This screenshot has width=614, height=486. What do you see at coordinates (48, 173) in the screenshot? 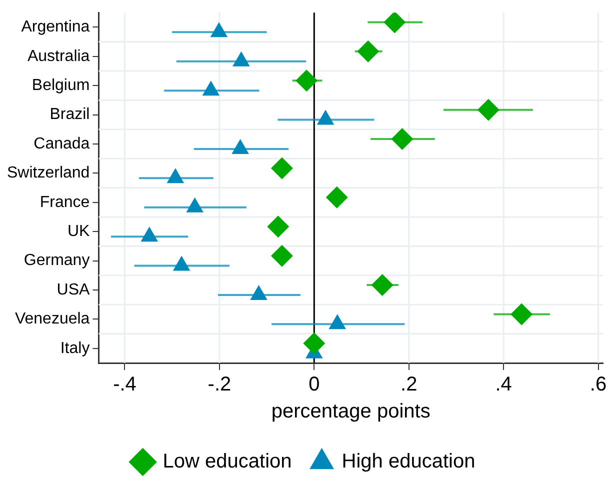
I see `y-tick-label: Switzerland` at bounding box center [48, 173].